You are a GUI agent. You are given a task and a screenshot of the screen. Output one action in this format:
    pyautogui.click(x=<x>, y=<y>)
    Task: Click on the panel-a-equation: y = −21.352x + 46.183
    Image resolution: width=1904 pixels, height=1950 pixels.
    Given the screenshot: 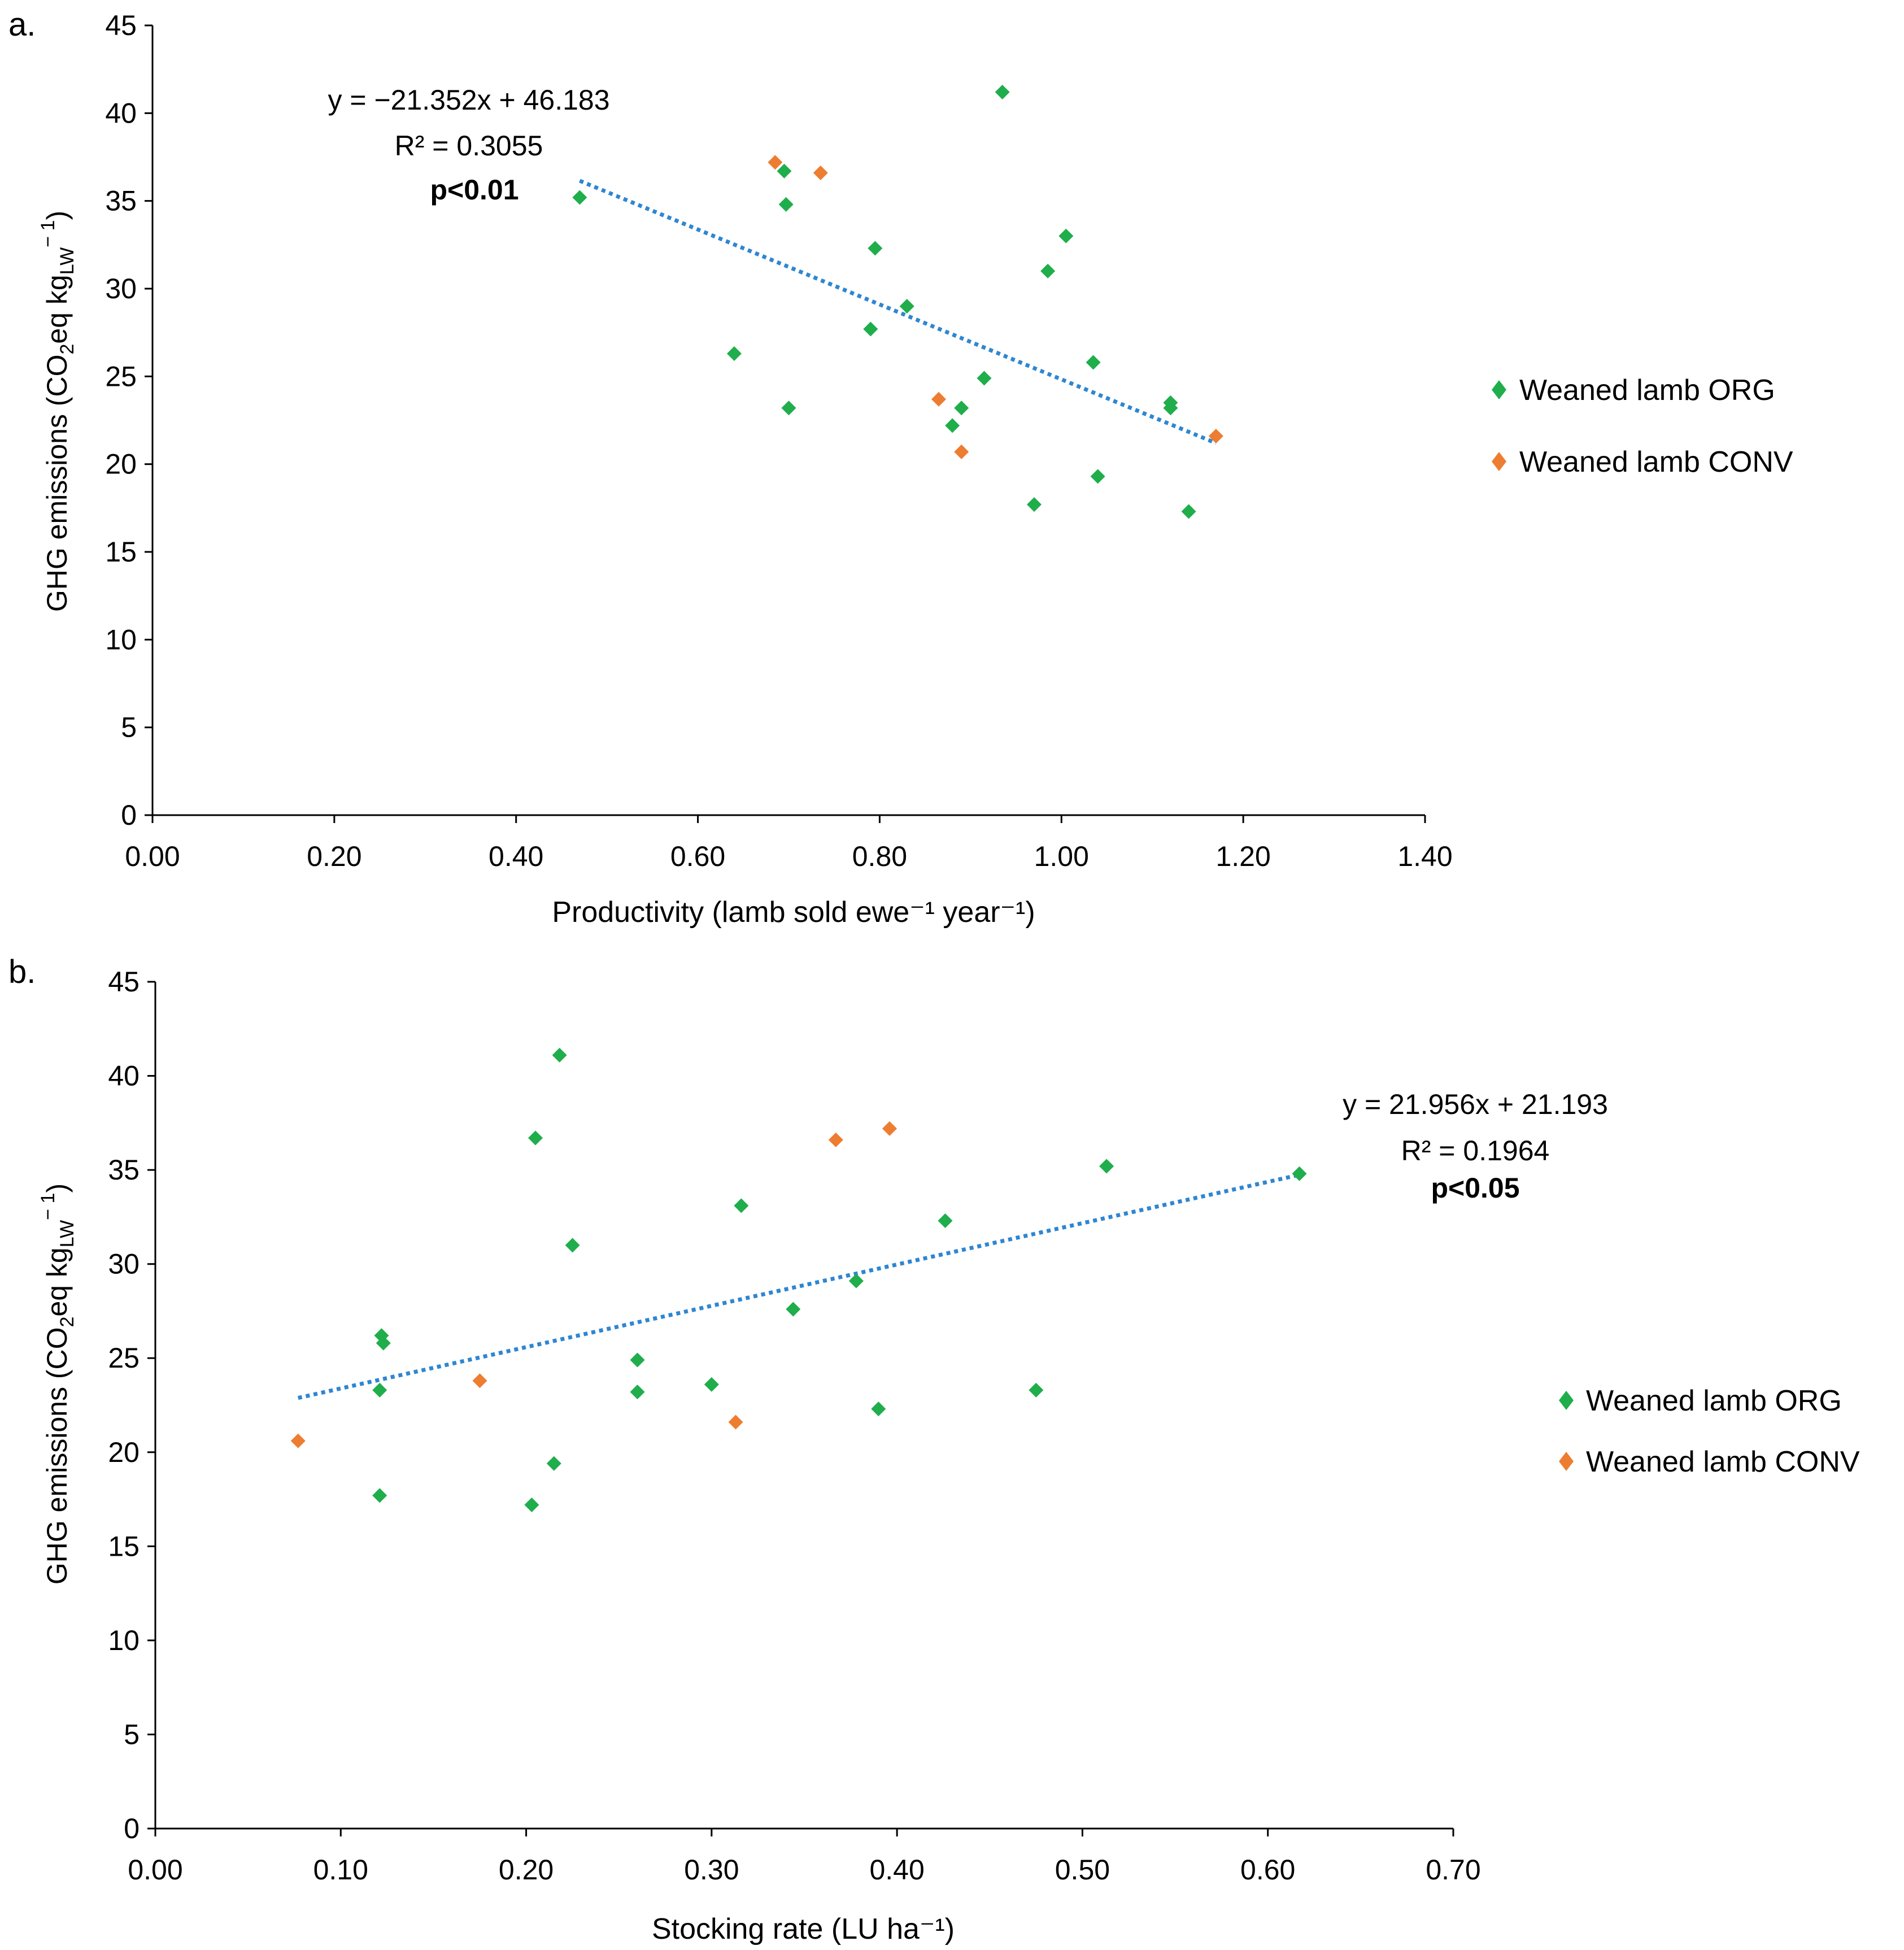 What is the action you would take?
    pyautogui.click(x=468, y=100)
    